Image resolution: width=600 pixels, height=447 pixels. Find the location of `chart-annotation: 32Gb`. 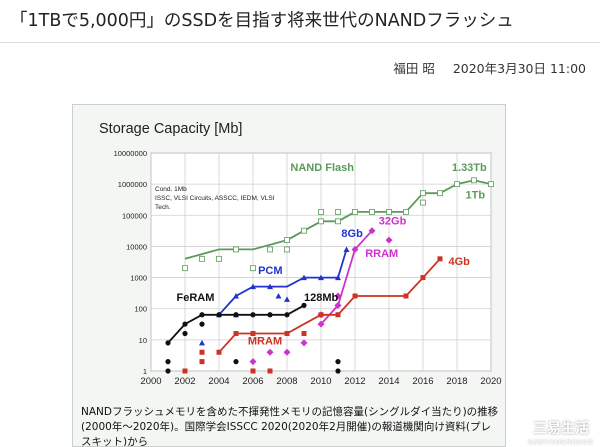

chart-annotation: 32Gb is located at coordinates (393, 222).